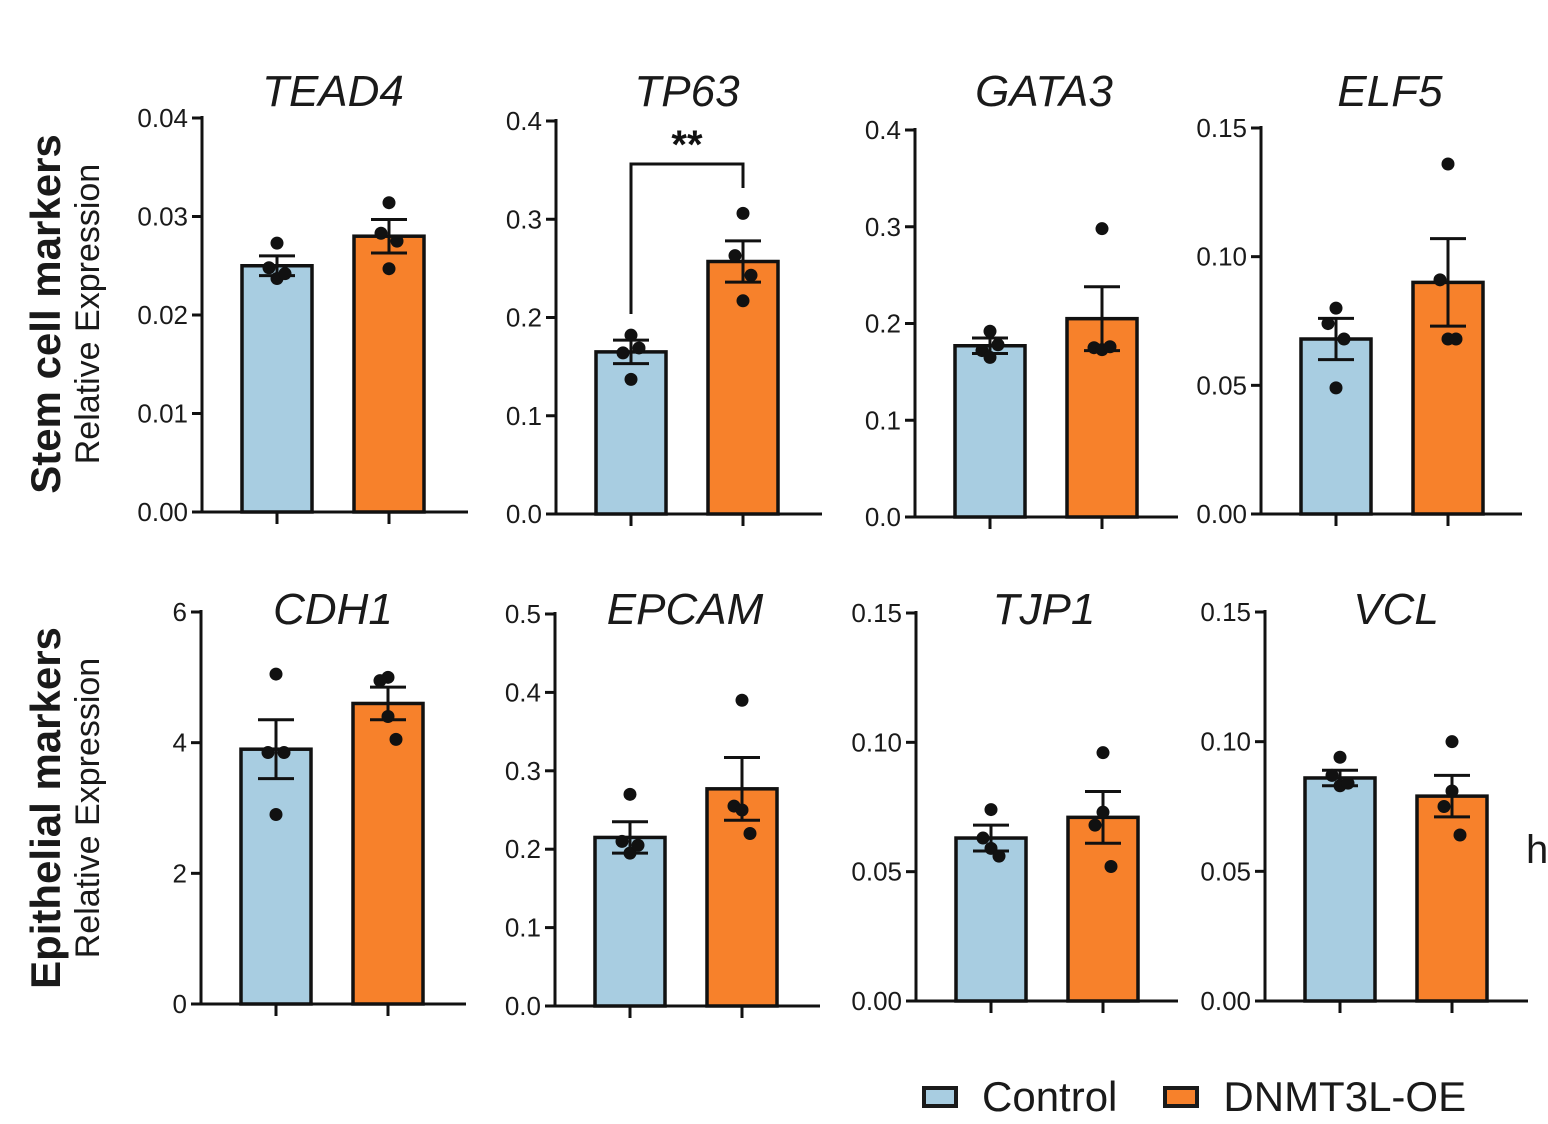  What do you see at coordinates (1050, 1096) in the screenshot?
I see `legend-label-control: Control` at bounding box center [1050, 1096].